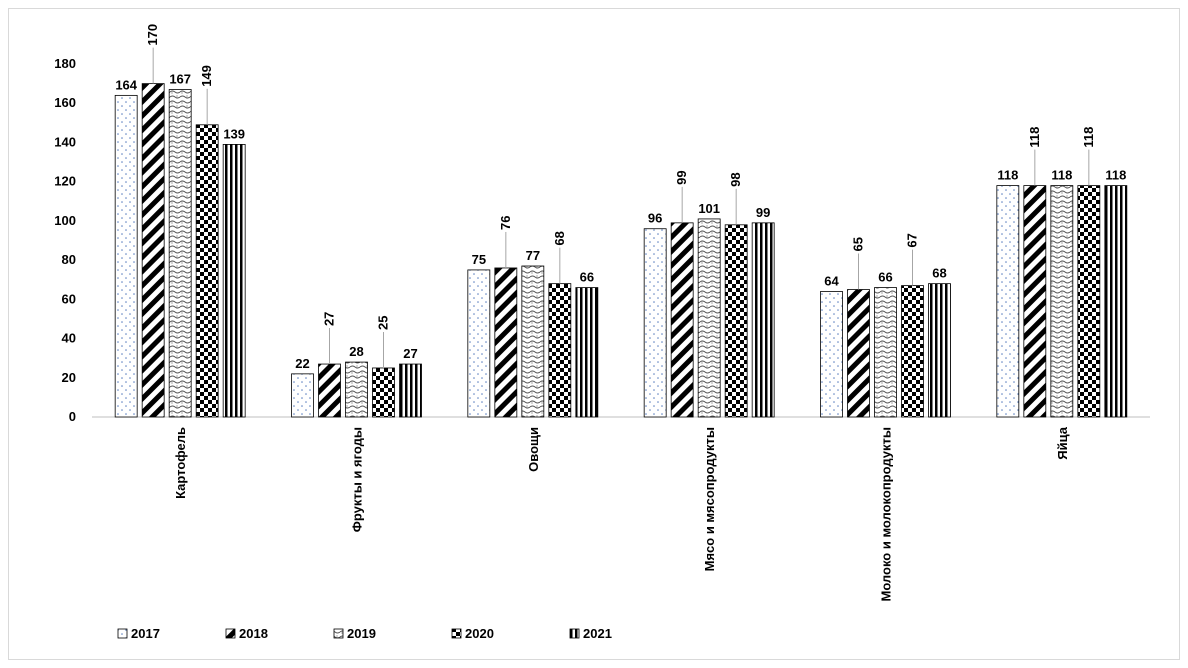  Describe the element at coordinates (456, 633) in the screenshot. I see `legend-swatch-2020` at that location.